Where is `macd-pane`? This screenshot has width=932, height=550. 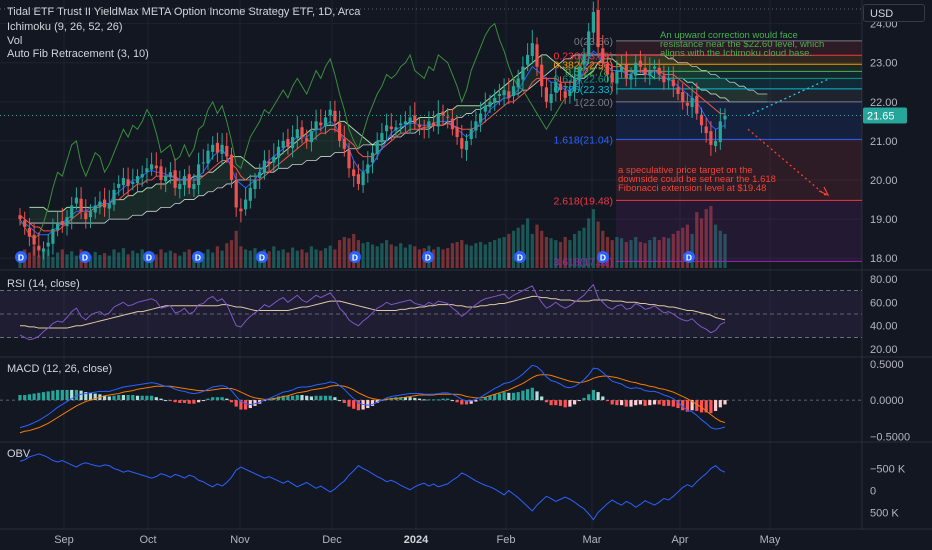
macd-pane is located at coordinates (431, 399).